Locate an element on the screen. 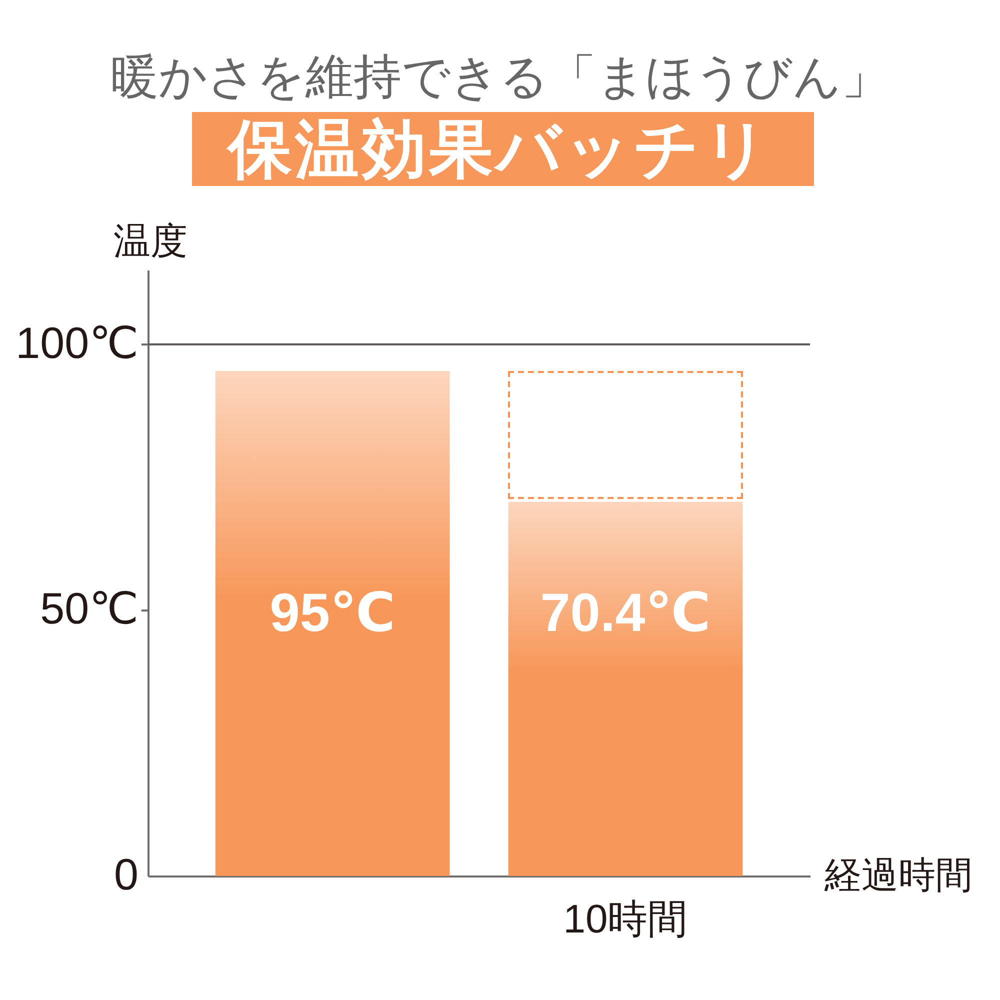 The width and height of the screenshot is (1000, 1000). y-tick-label: 50℃ is located at coordinates (89, 609).